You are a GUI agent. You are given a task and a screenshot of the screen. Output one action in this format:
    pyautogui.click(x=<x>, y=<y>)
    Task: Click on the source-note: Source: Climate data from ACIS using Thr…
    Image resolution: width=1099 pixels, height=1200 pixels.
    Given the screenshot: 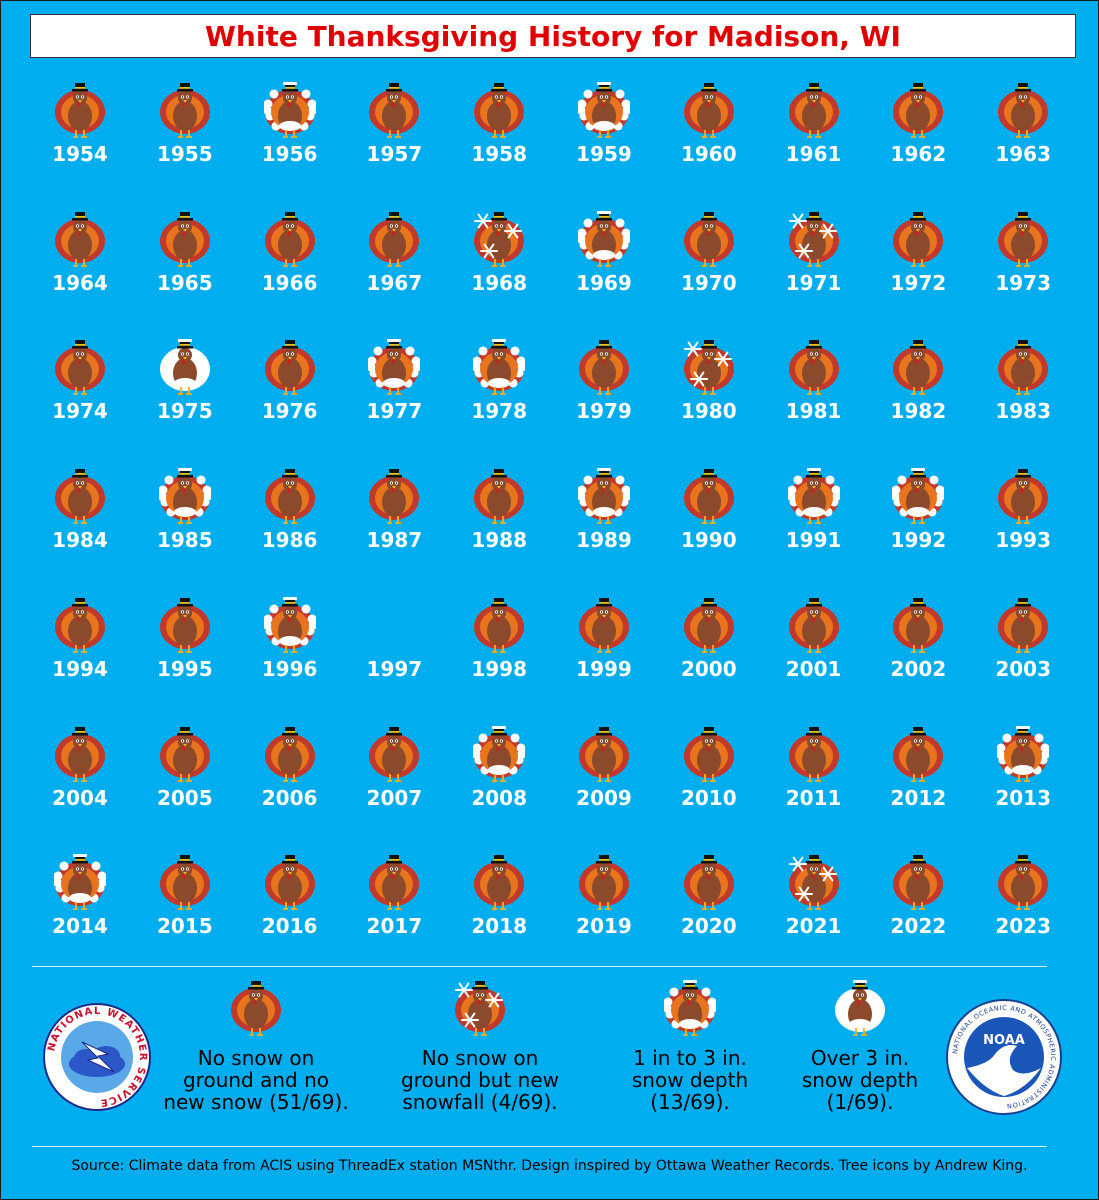 What is the action you would take?
    pyautogui.click(x=549, y=1166)
    